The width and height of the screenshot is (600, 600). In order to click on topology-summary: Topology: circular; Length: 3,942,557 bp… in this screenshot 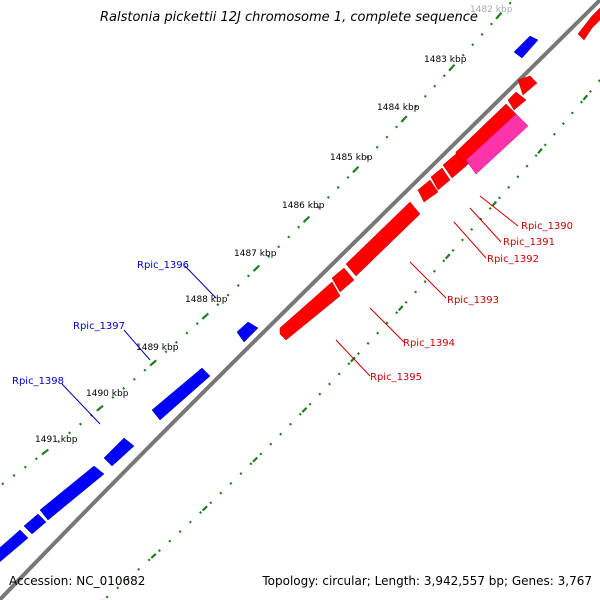, I will do `click(427, 581)`.